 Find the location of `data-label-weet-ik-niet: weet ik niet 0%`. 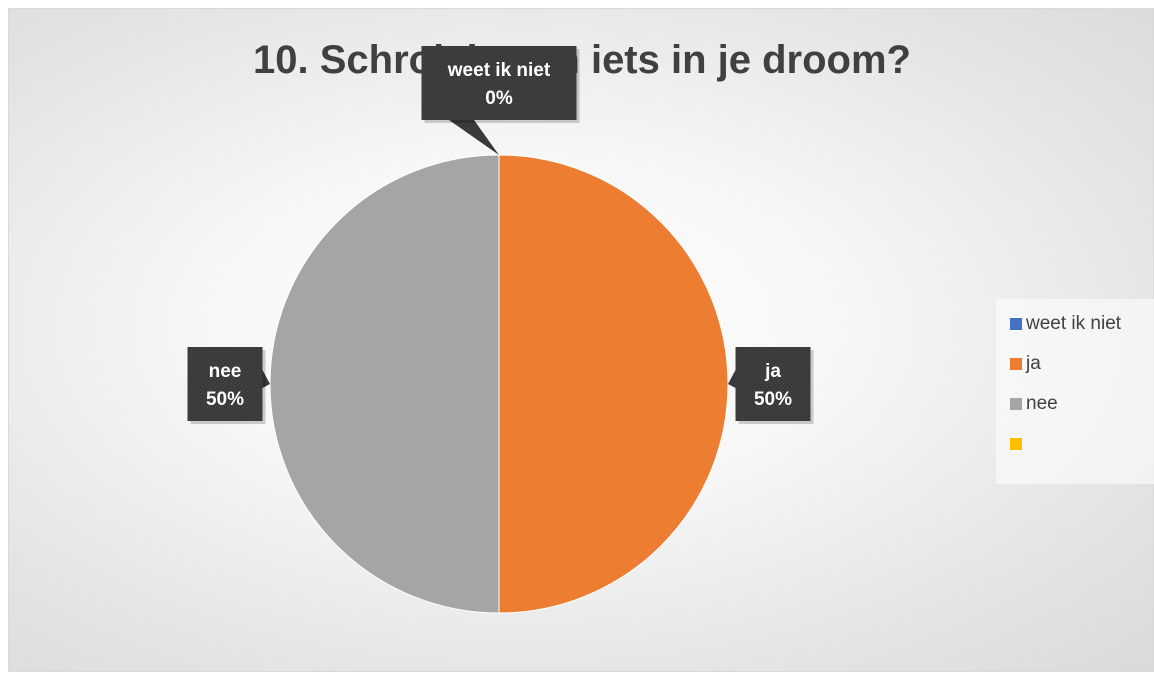

data-label-weet-ik-niet: weet ik niet 0% is located at coordinates (500, 100).